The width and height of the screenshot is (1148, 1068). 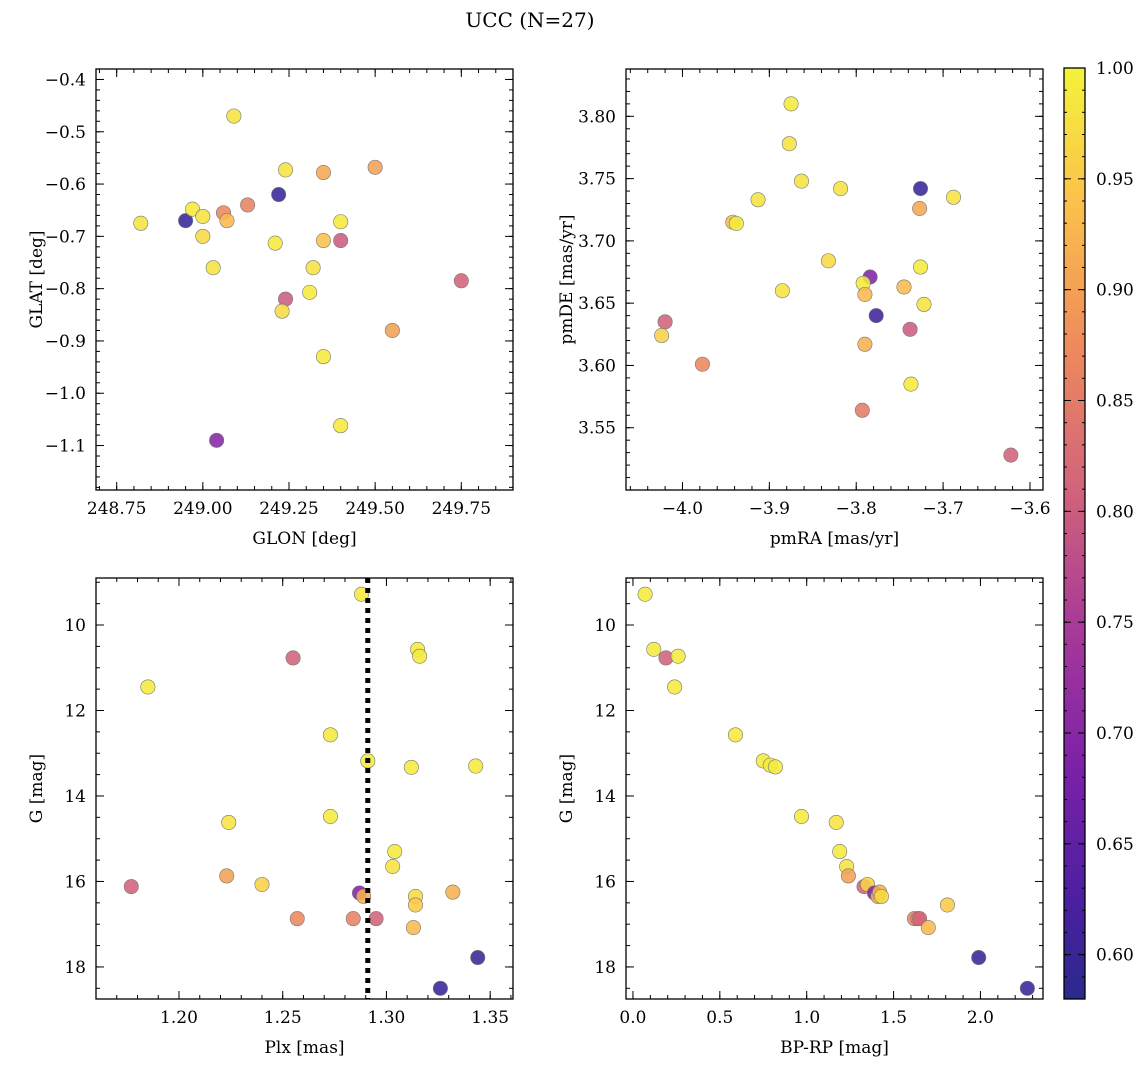 What do you see at coordinates (374, 509) in the screenshot?
I see `x-tick-label: 249.50` at bounding box center [374, 509].